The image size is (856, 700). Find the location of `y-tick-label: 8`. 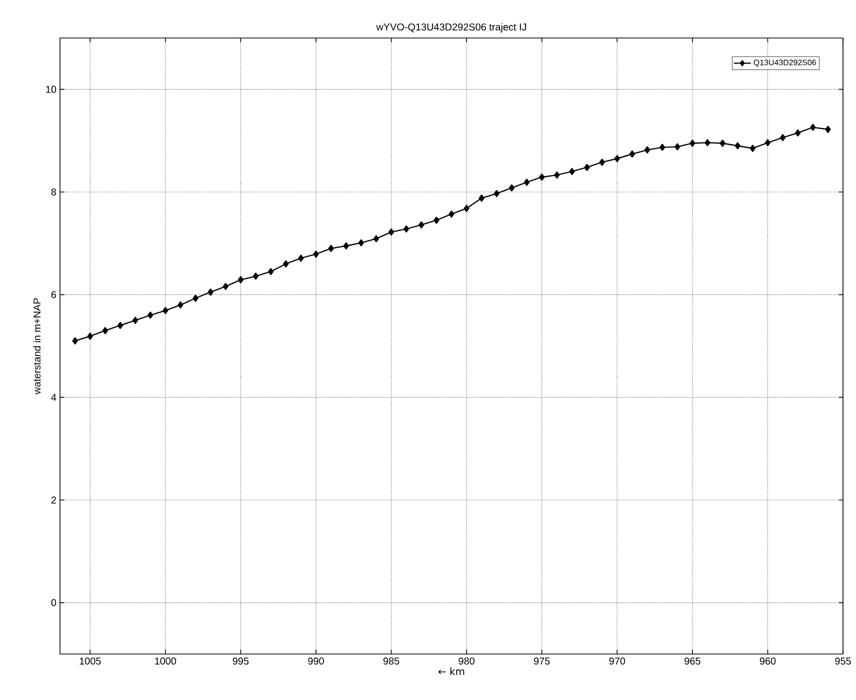

y-tick-label: 8 is located at coordinates (53, 192).